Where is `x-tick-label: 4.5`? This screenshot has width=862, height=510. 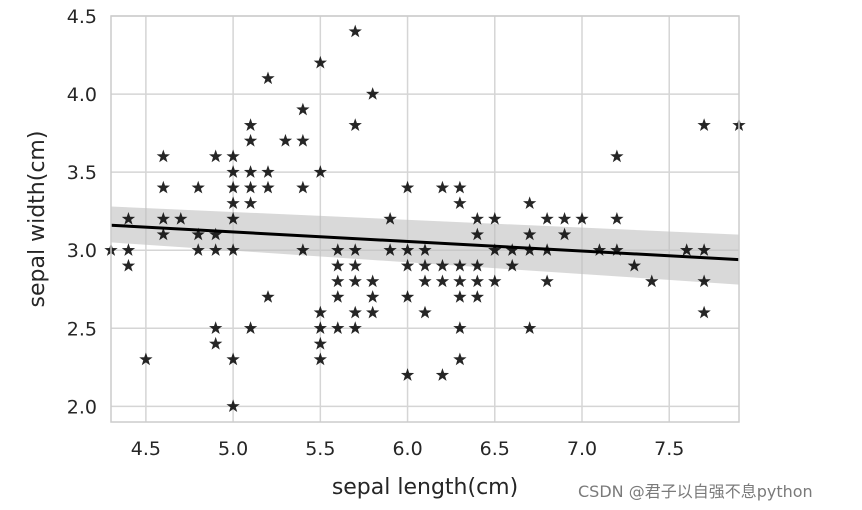 x-tick-label: 4.5 is located at coordinates (146, 449).